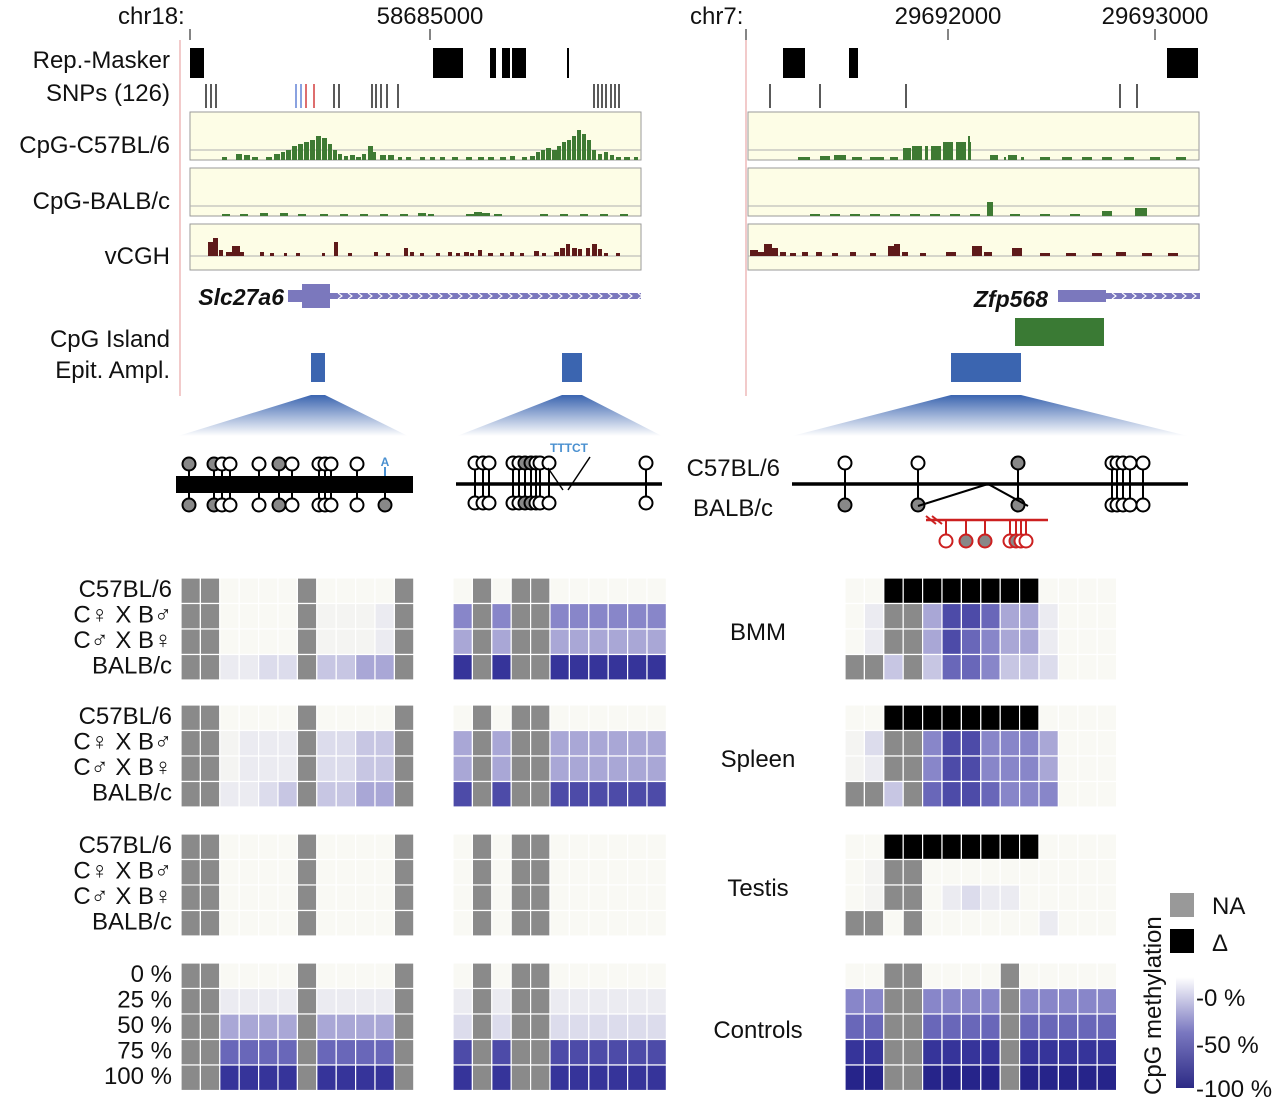 The height and width of the screenshot is (1101, 1280). Describe the element at coordinates (1086, 299) in the screenshot. I see `gene-track-right: Zfp568` at that location.